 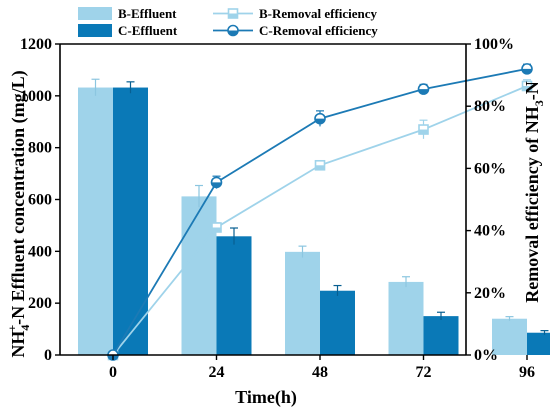 I want to click on y-axis-left-title: NH4+-N Effluent concentration (mg/L), so click(x=18, y=213).